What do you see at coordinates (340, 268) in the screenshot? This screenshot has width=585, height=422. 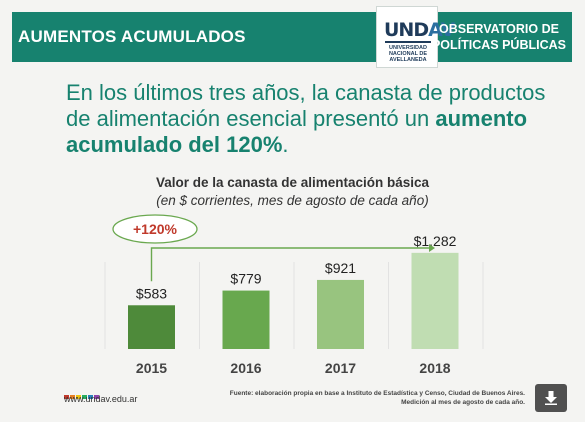 I see `bar-value-label: $921` at bounding box center [340, 268].